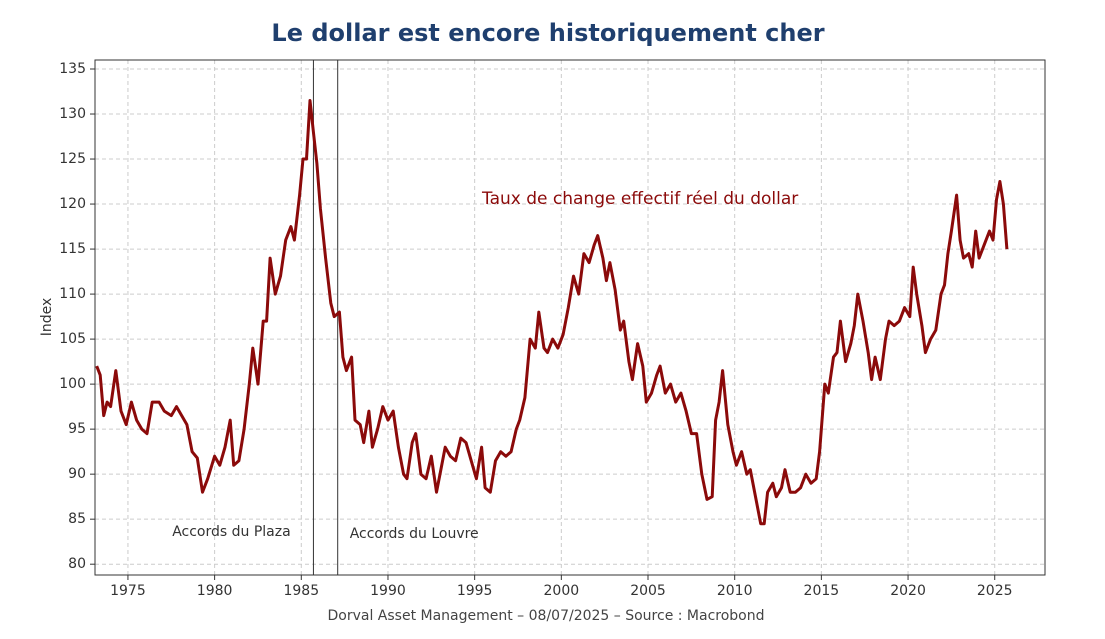  I want to click on x-tick-label: 1995, so click(475, 591).